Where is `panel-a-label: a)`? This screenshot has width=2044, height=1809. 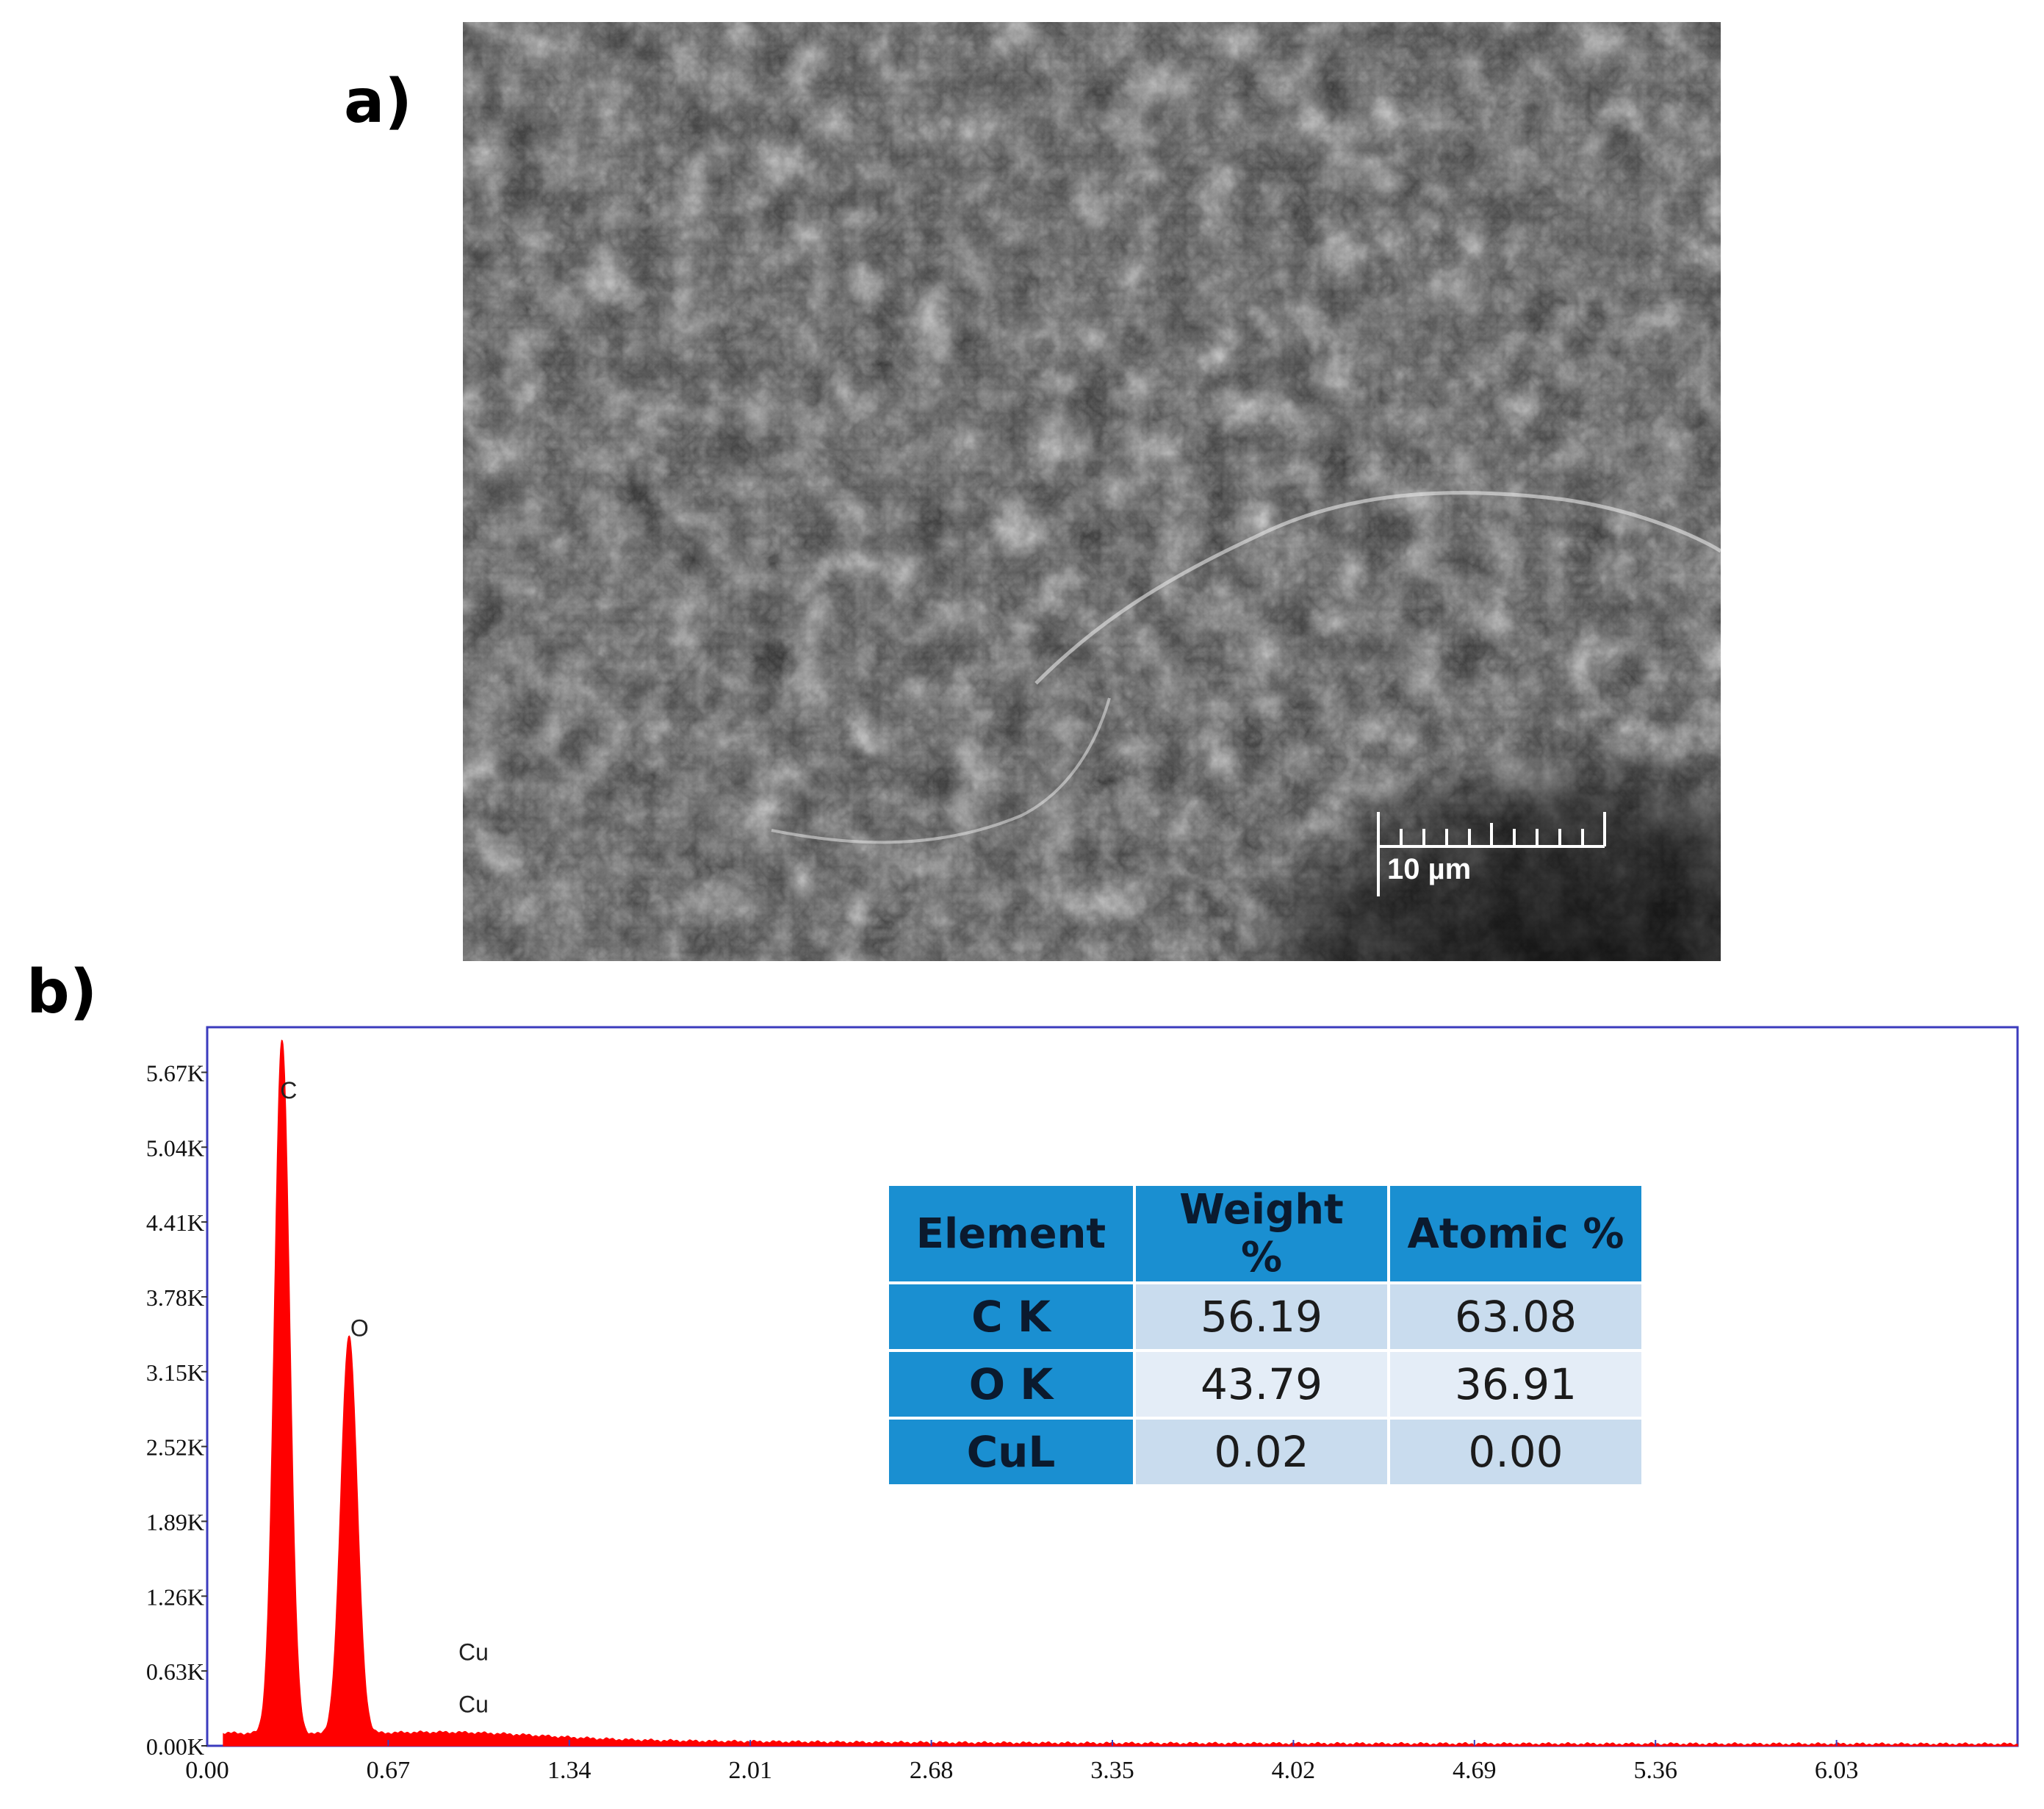
panel-a-label: a) is located at coordinates (378, 102).